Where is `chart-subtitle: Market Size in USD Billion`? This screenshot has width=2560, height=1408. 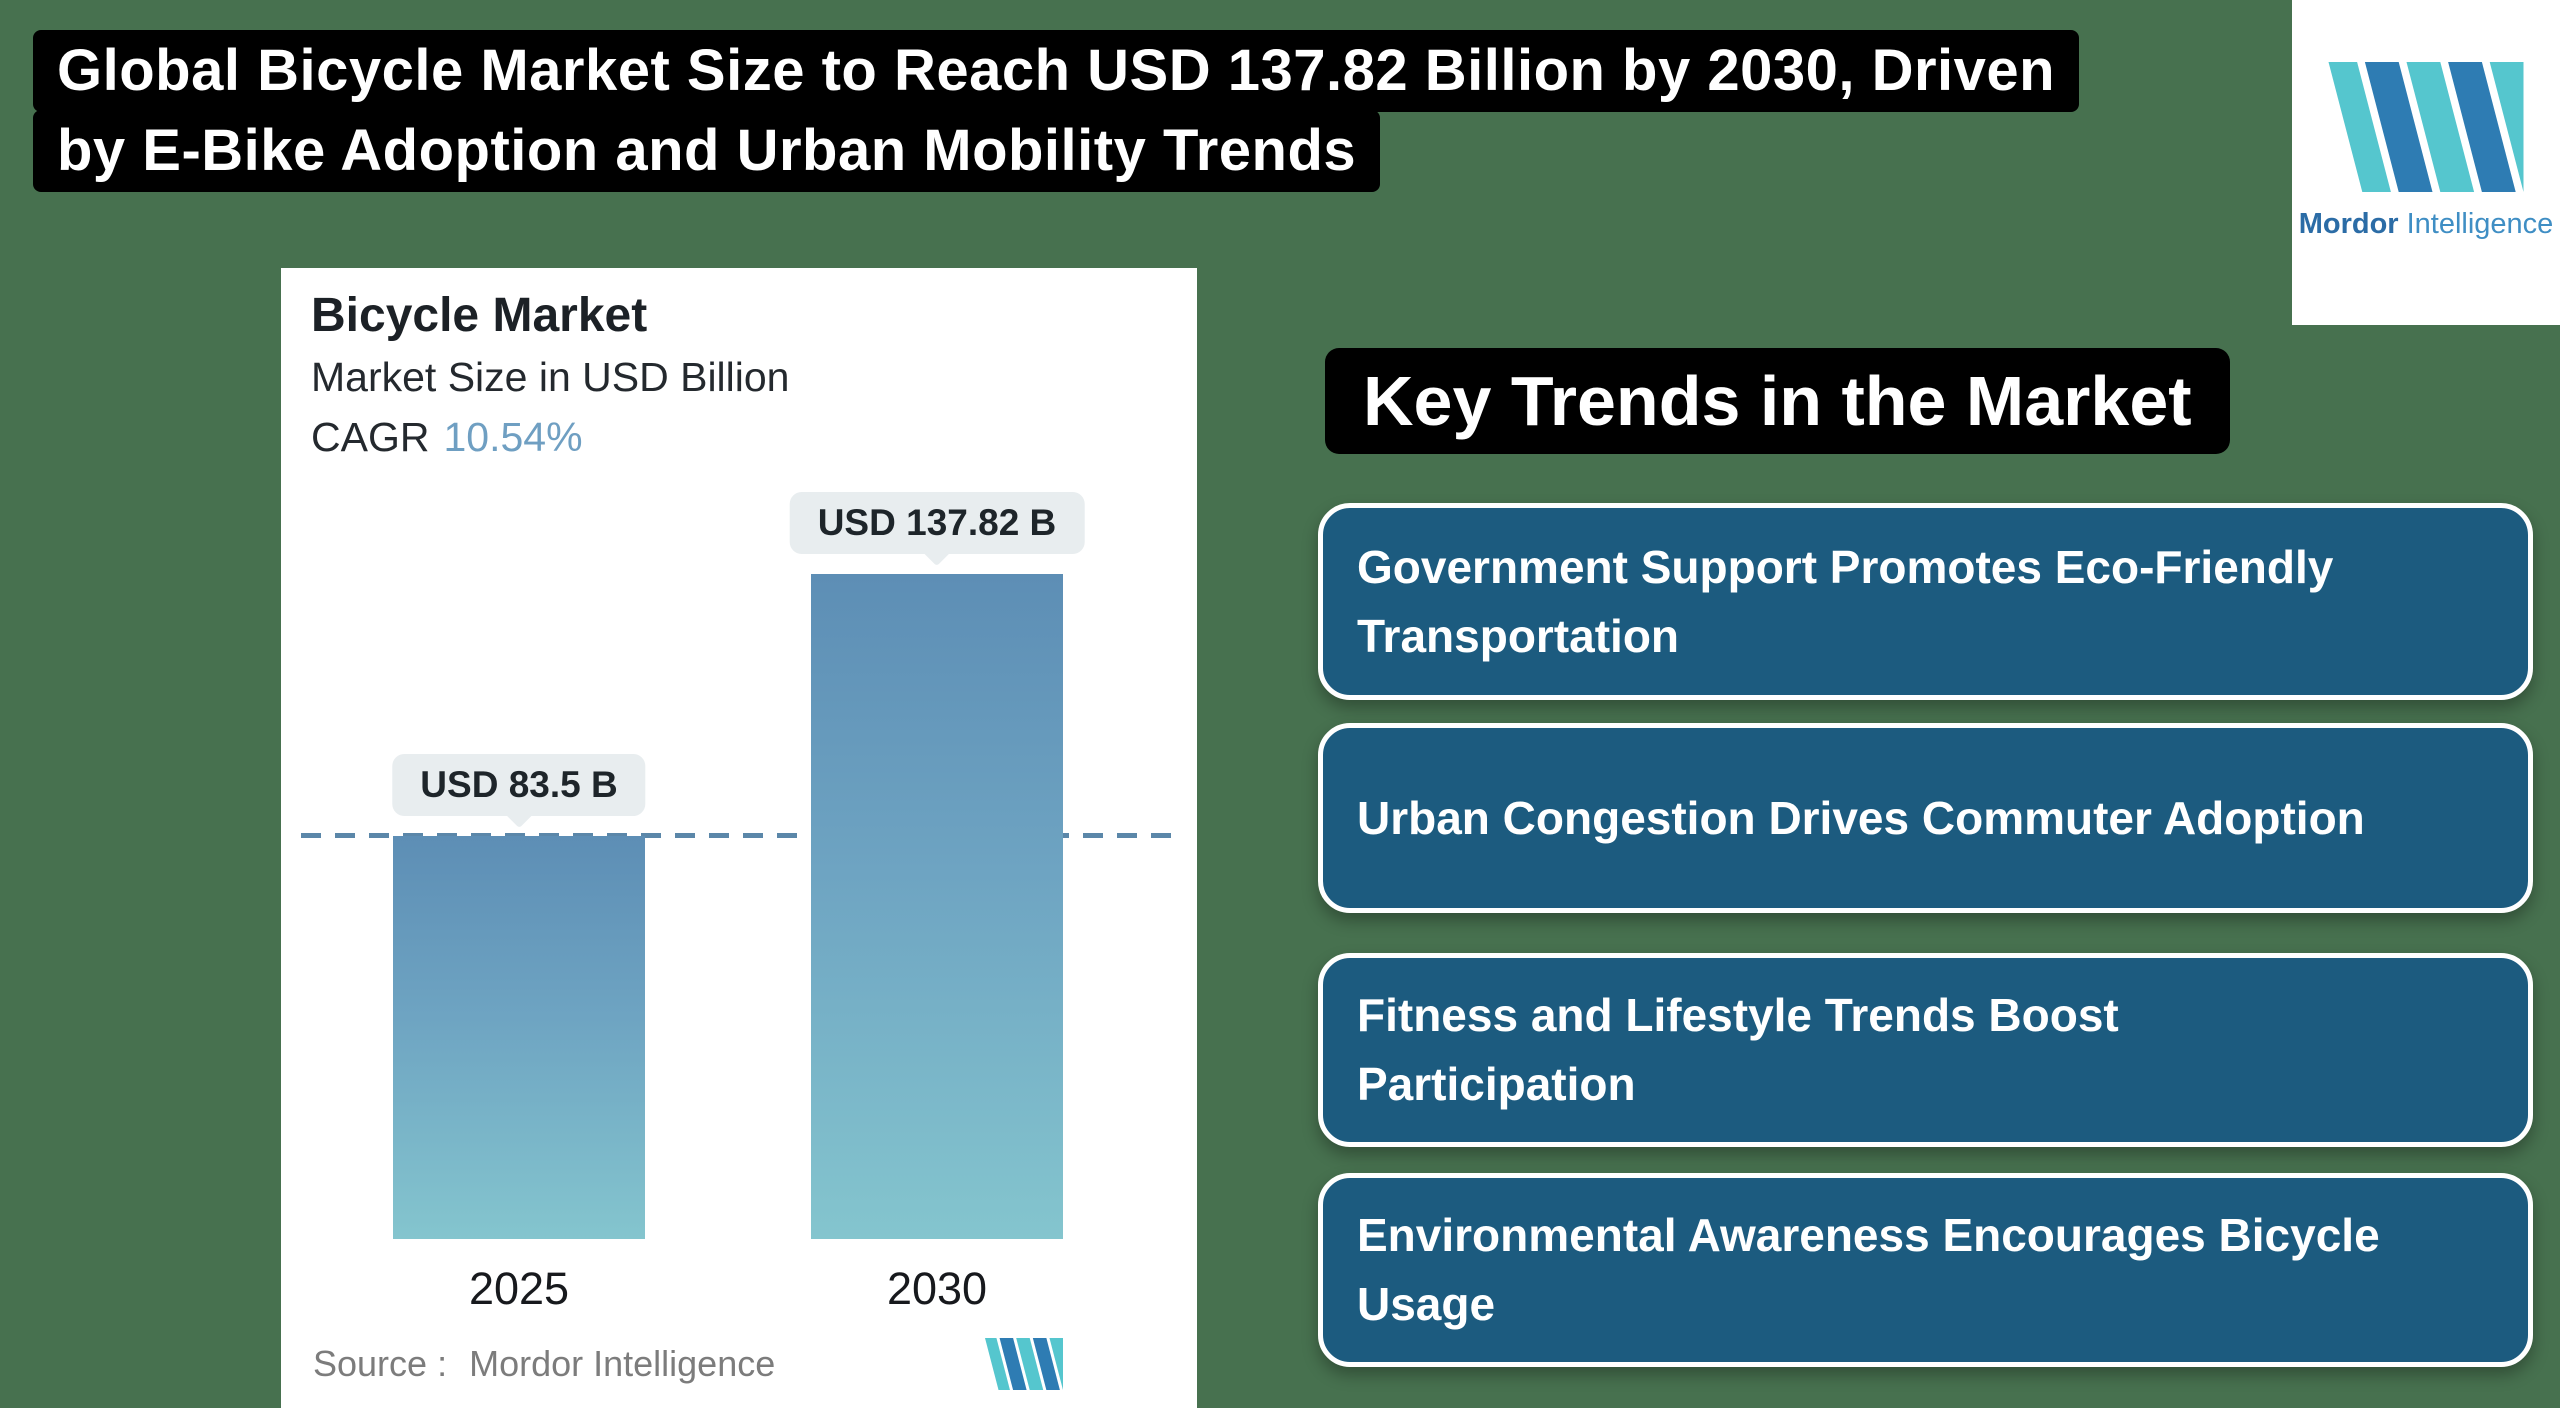 chart-subtitle: Market Size in USD Billion is located at coordinates (550, 377).